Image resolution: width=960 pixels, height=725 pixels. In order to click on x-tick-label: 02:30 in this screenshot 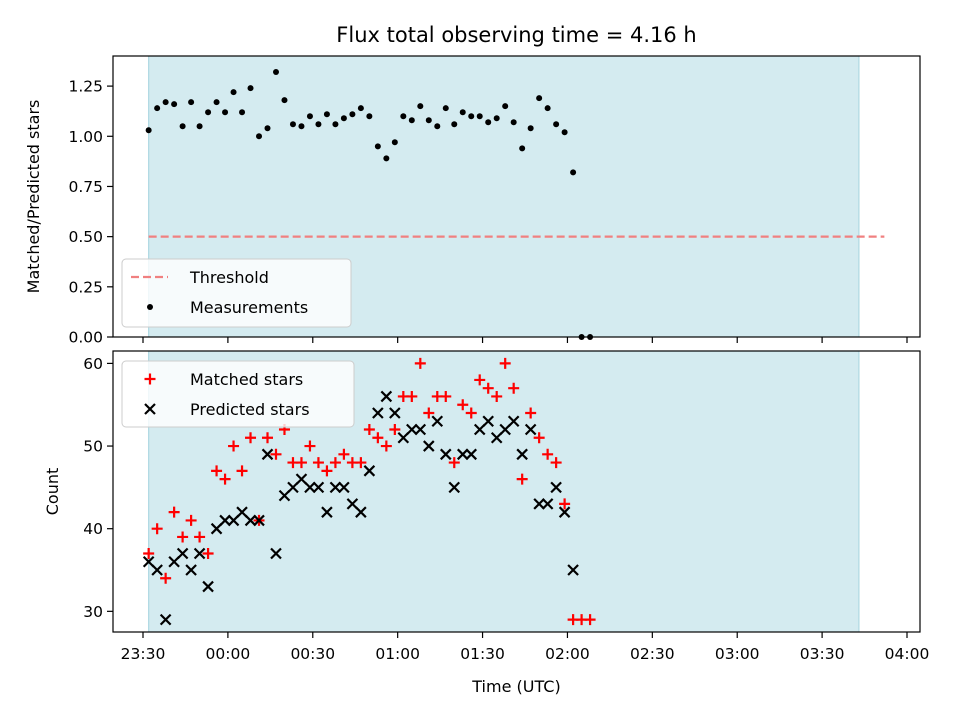, I will do `click(652, 654)`.